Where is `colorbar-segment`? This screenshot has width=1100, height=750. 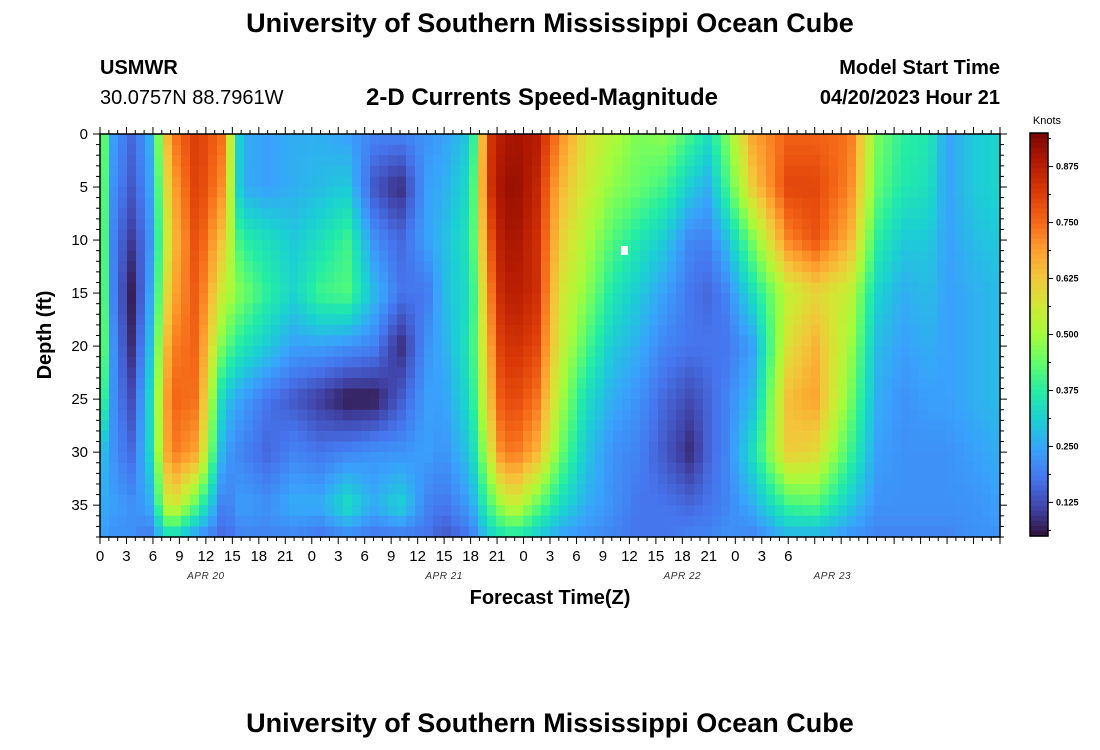 colorbar-segment is located at coordinates (1039, 327).